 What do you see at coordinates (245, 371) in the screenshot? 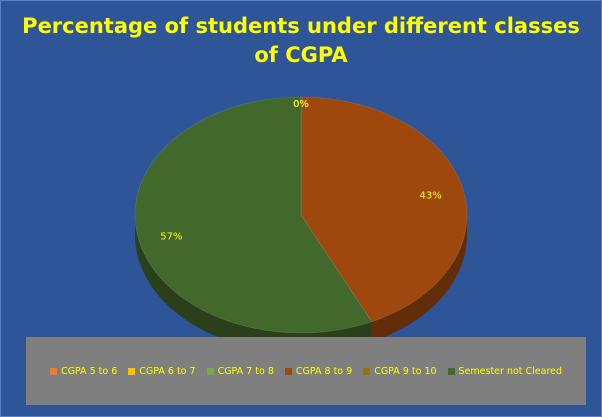
I see `legend-label: CGPA 7 to 8` at bounding box center [245, 371].